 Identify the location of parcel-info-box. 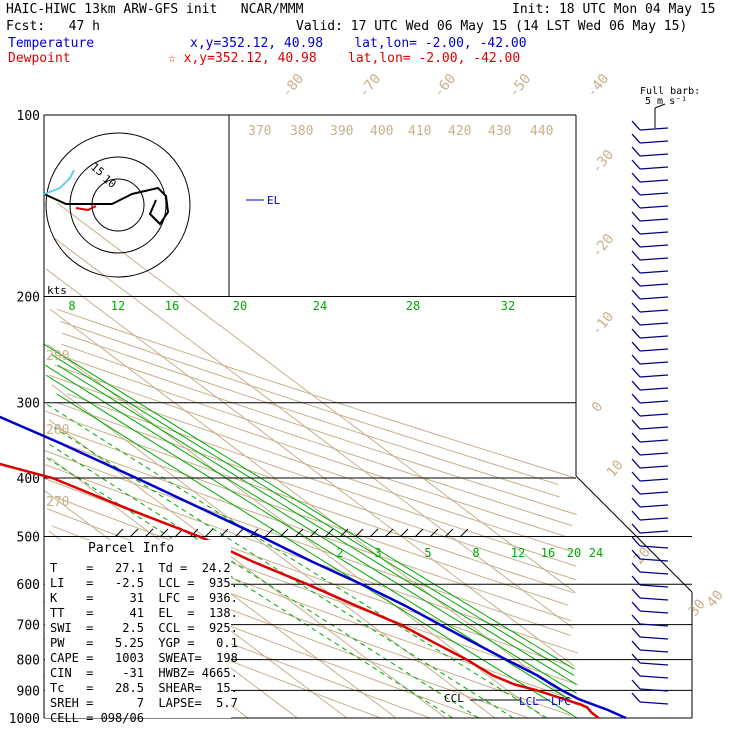
(138, 629).